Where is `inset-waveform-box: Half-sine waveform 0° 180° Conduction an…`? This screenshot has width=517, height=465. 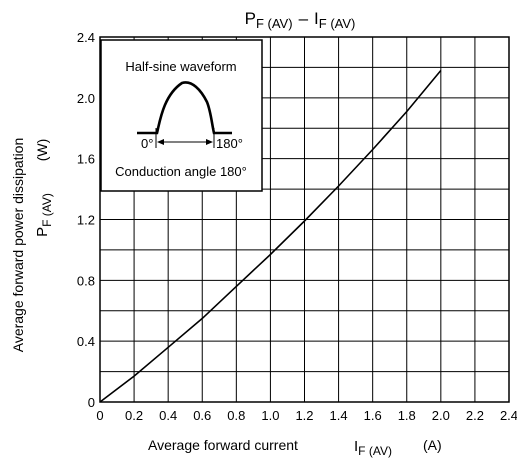
inset-waveform-box: Half-sine waveform 0° 180° Conduction an… is located at coordinates (181, 115).